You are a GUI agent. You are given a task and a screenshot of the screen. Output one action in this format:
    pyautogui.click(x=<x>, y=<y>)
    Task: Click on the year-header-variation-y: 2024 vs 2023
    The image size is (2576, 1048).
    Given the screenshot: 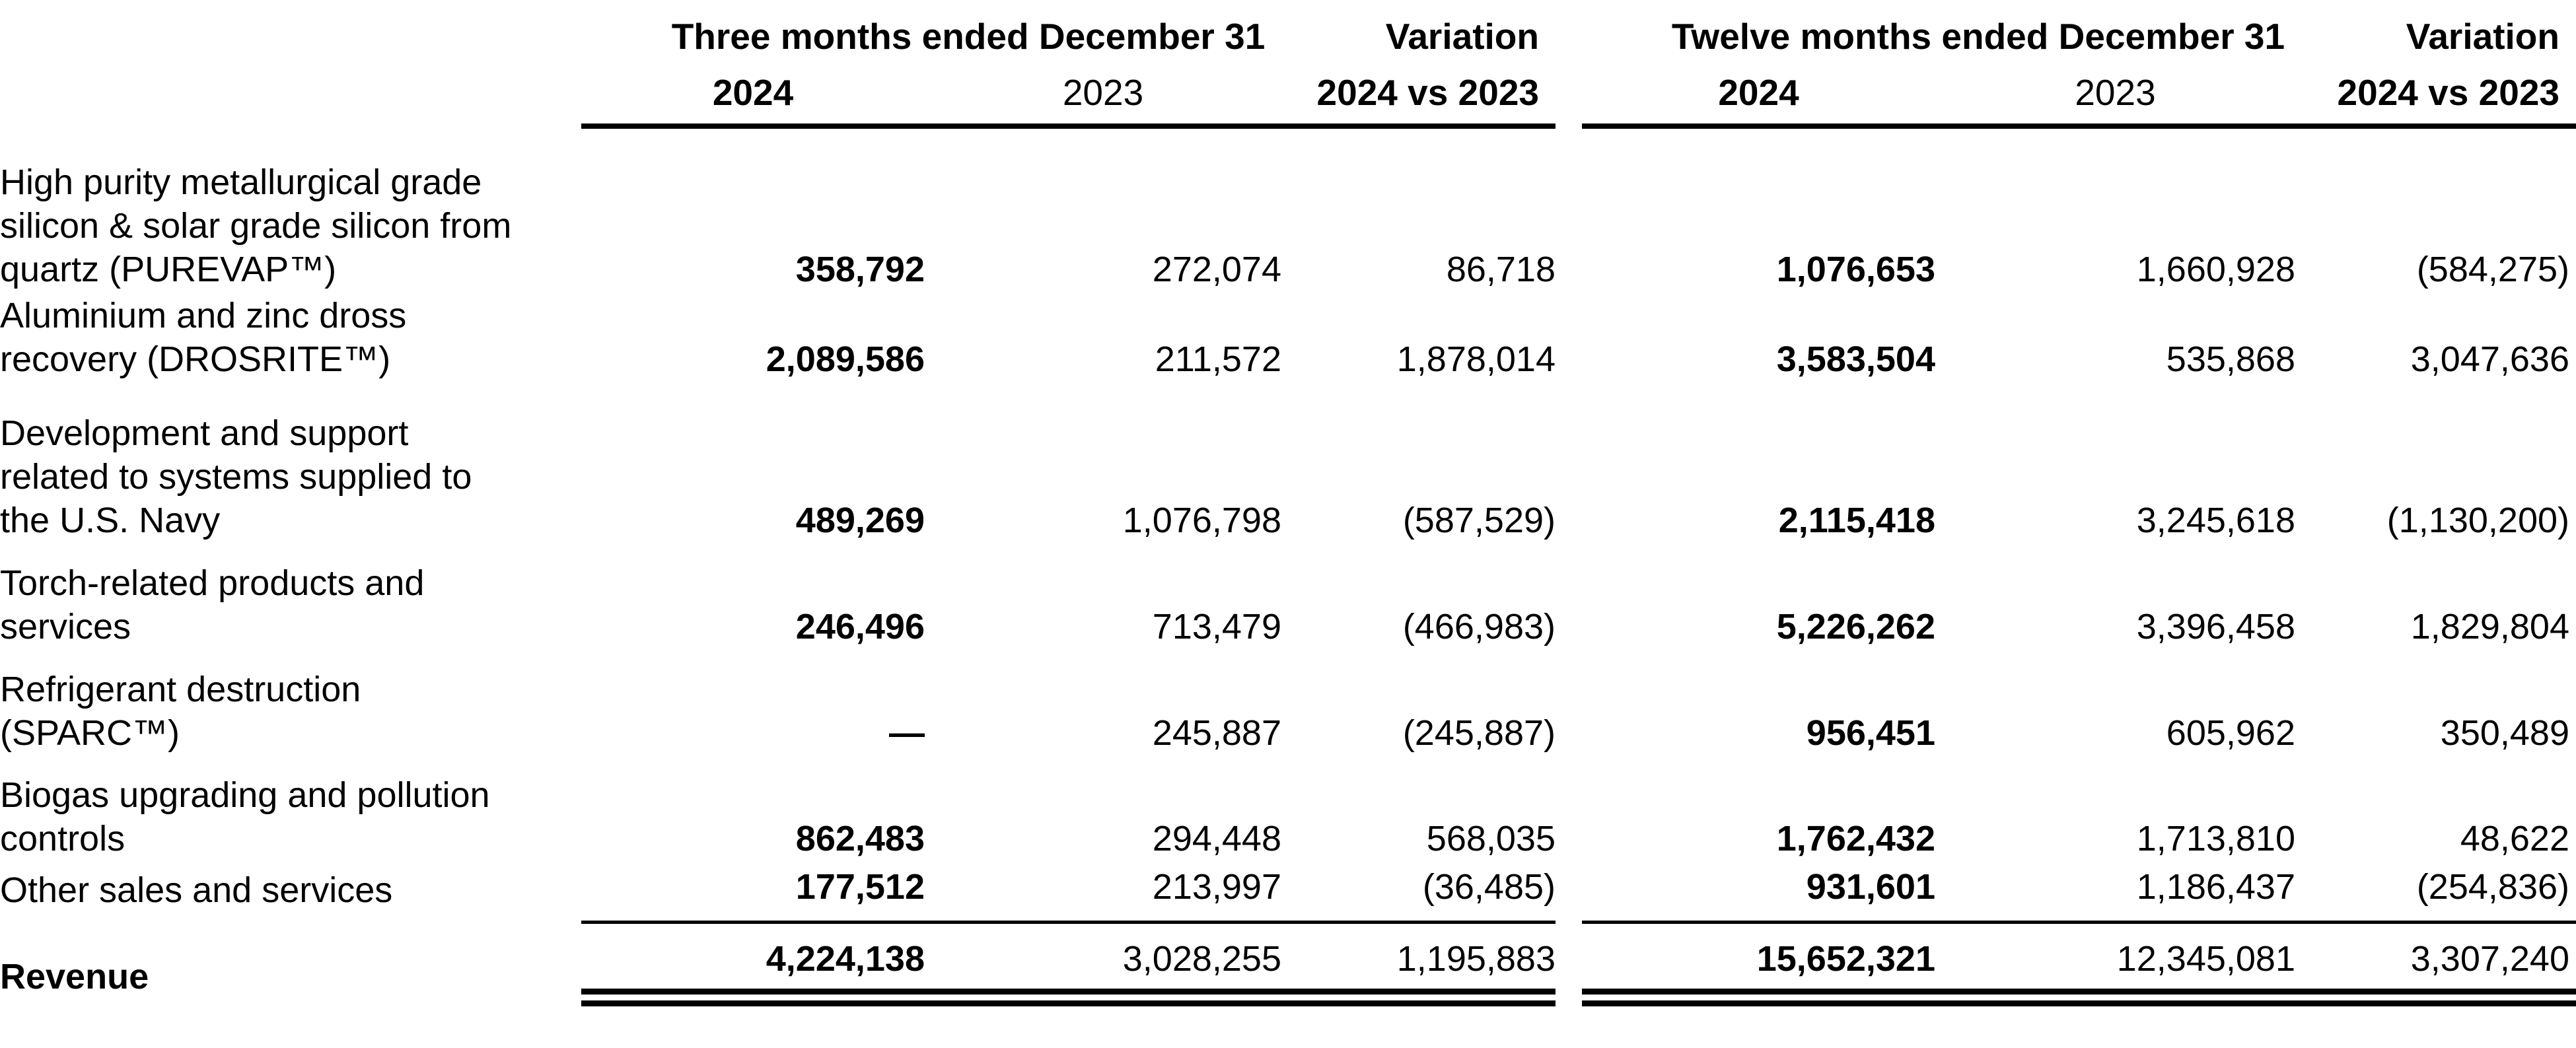 What is the action you would take?
    pyautogui.click(x=2435, y=94)
    